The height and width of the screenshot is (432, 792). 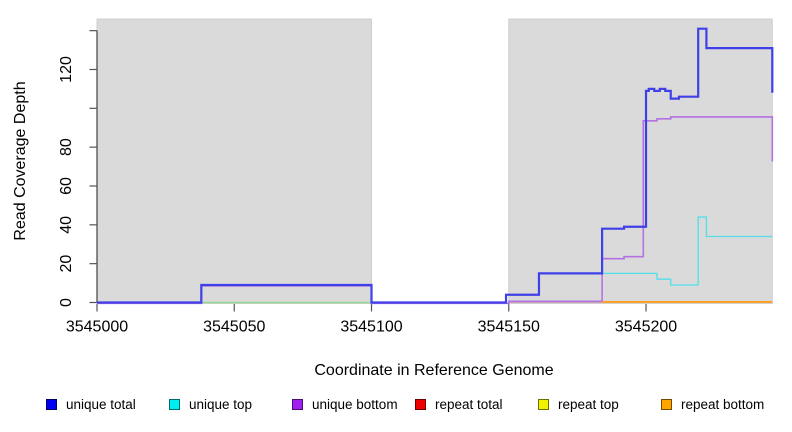 I want to click on legend-label: unique bottom, so click(x=355, y=404).